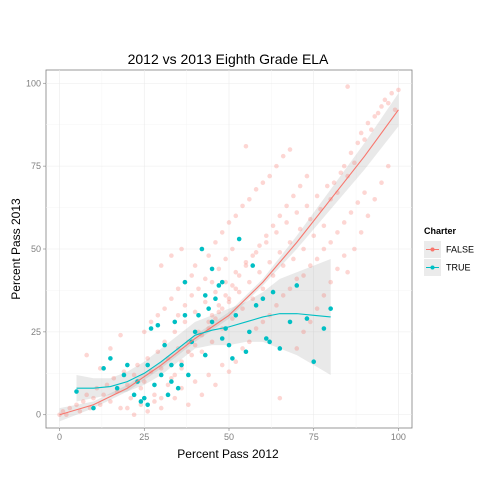 The height and width of the screenshot is (504, 504). What do you see at coordinates (36, 332) in the screenshot?
I see `y-tick-label: 25` at bounding box center [36, 332].